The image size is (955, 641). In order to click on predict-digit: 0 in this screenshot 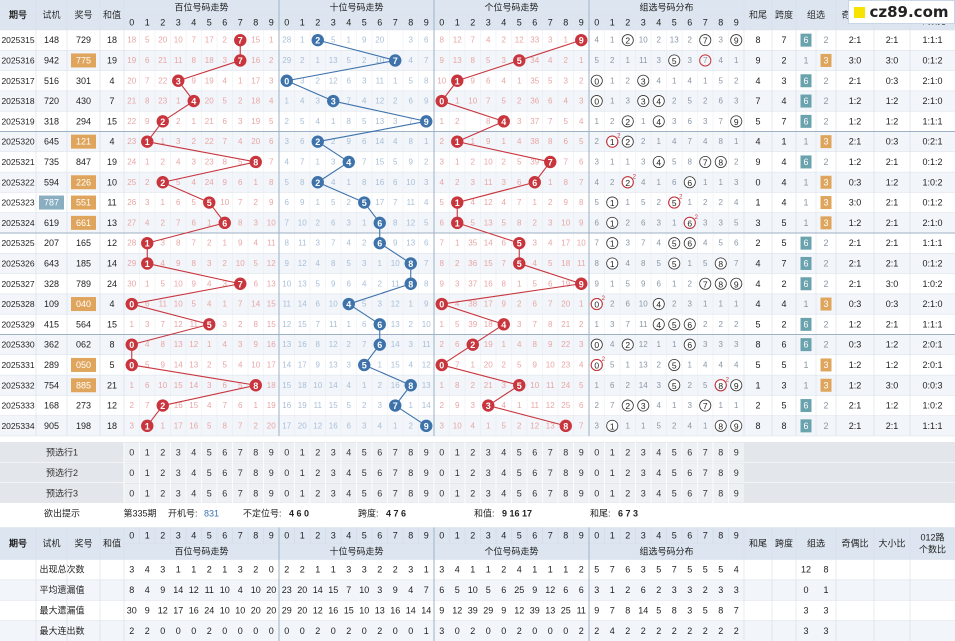, I will do `click(596, 452)`.